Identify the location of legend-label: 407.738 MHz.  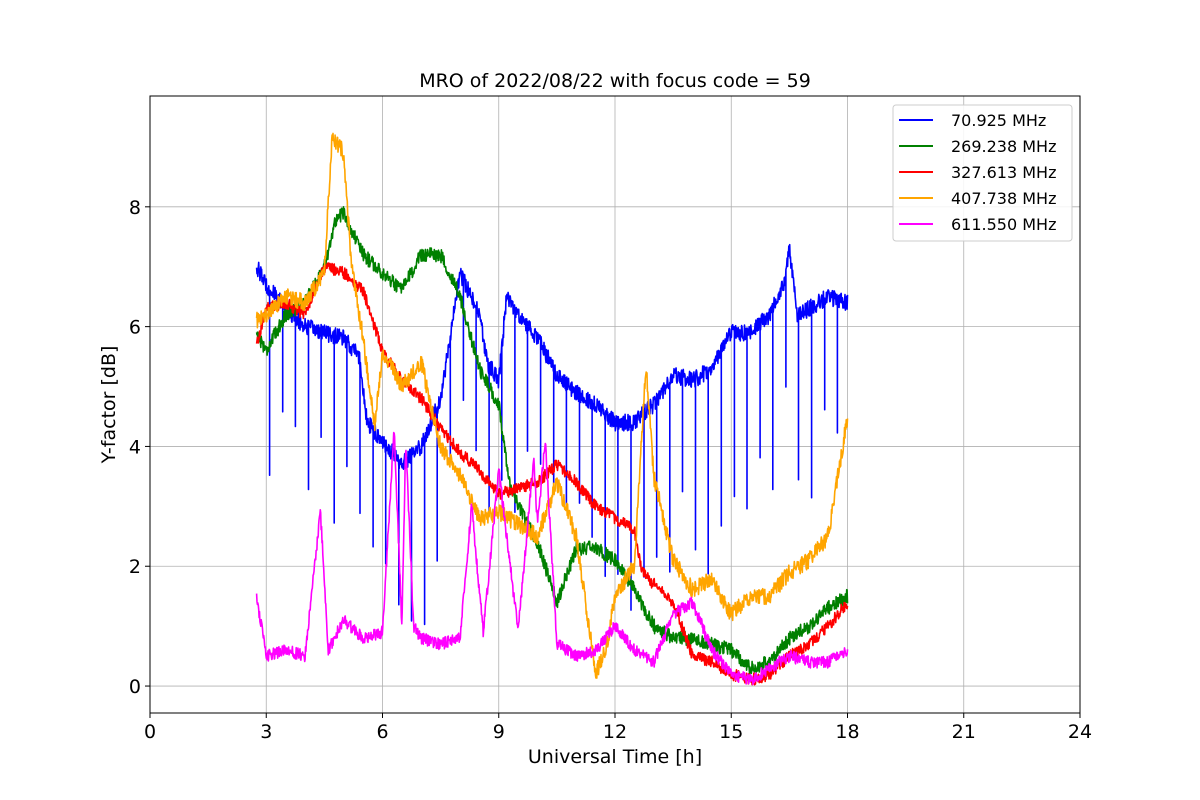
(1003, 198).